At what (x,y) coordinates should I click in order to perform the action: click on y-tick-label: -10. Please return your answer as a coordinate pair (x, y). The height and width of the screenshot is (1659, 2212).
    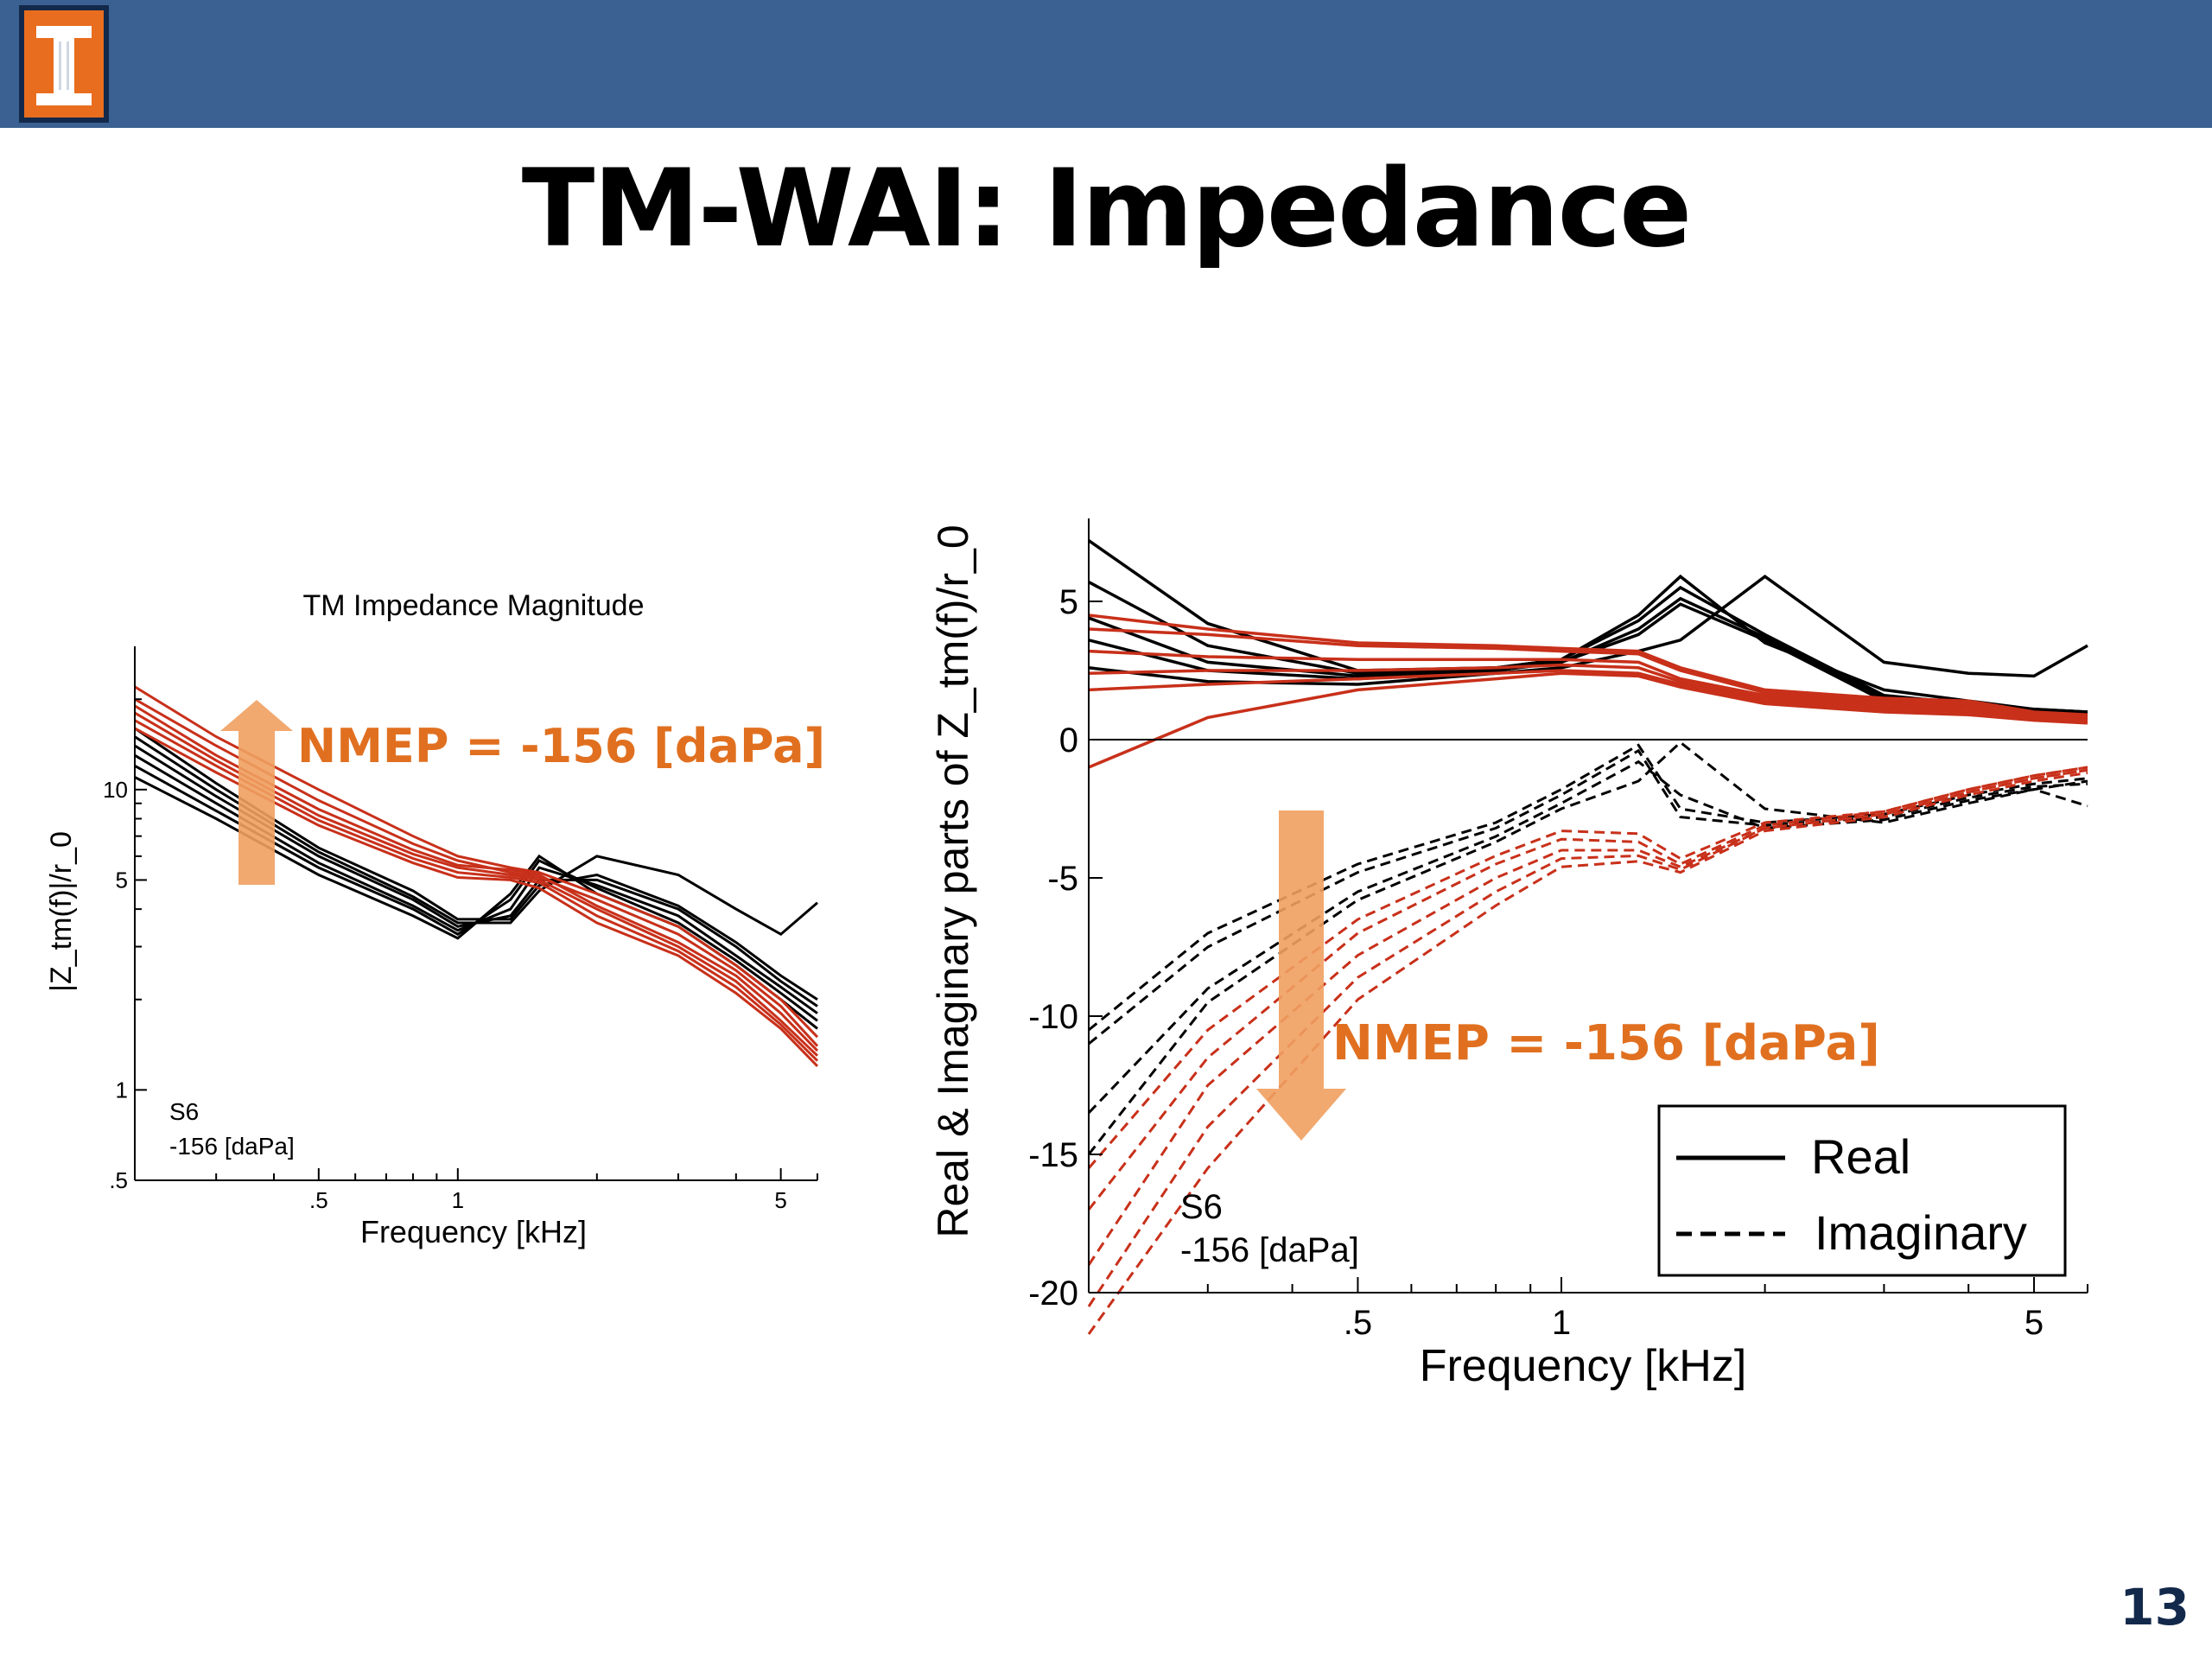
    Looking at the image, I should click on (1053, 1017).